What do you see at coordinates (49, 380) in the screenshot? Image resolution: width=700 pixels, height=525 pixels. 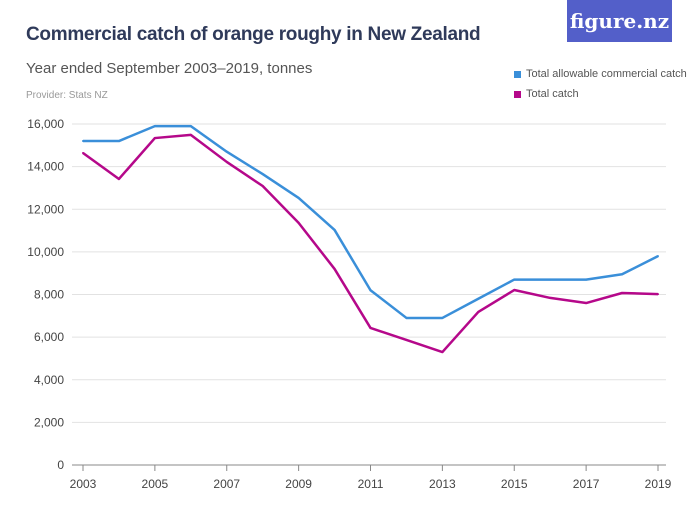 I see `y-tick-label: 4,000` at bounding box center [49, 380].